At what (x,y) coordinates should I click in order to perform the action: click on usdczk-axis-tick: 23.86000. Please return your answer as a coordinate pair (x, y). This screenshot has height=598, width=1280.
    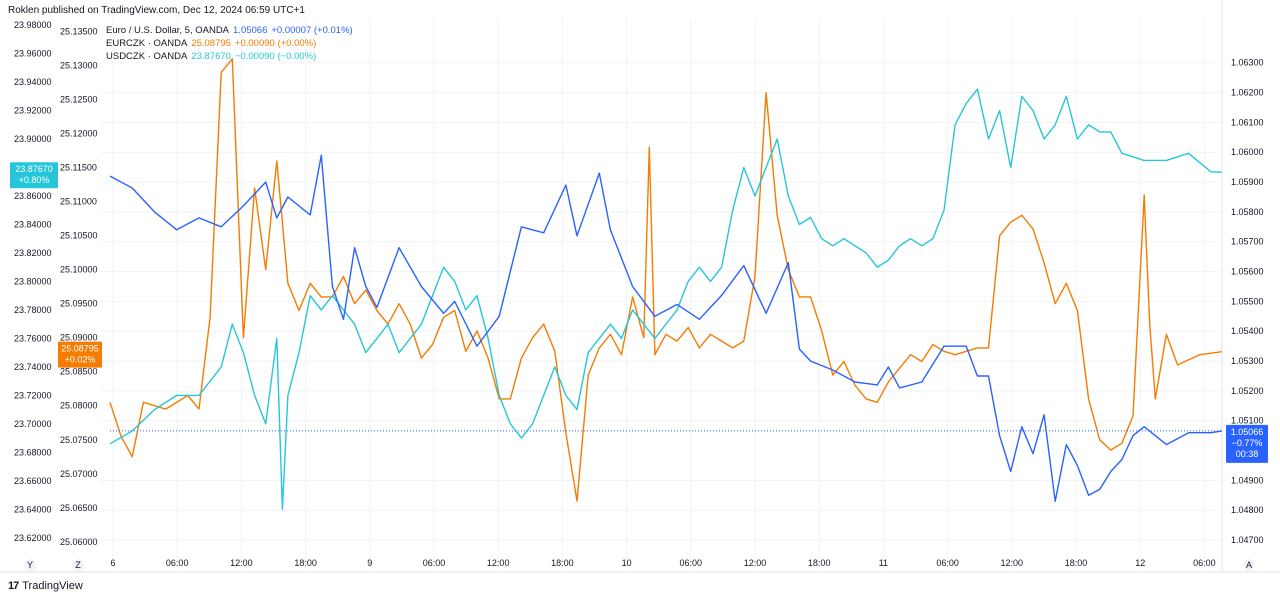
    Looking at the image, I should click on (33, 196).